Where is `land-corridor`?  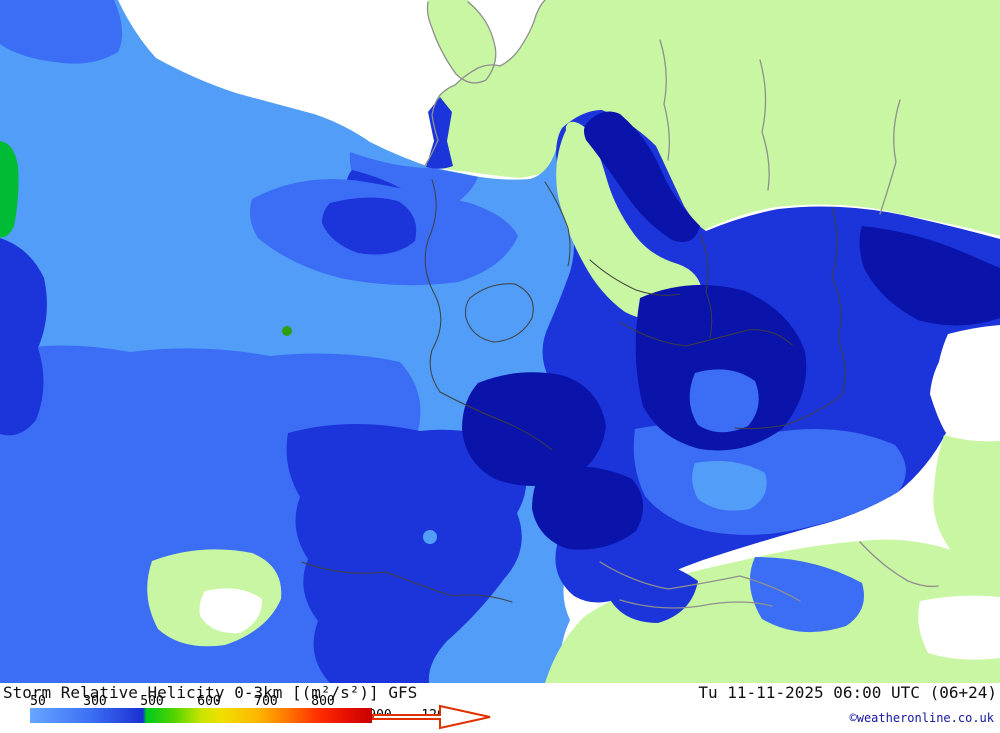
land-corridor is located at coordinates (629, 220).